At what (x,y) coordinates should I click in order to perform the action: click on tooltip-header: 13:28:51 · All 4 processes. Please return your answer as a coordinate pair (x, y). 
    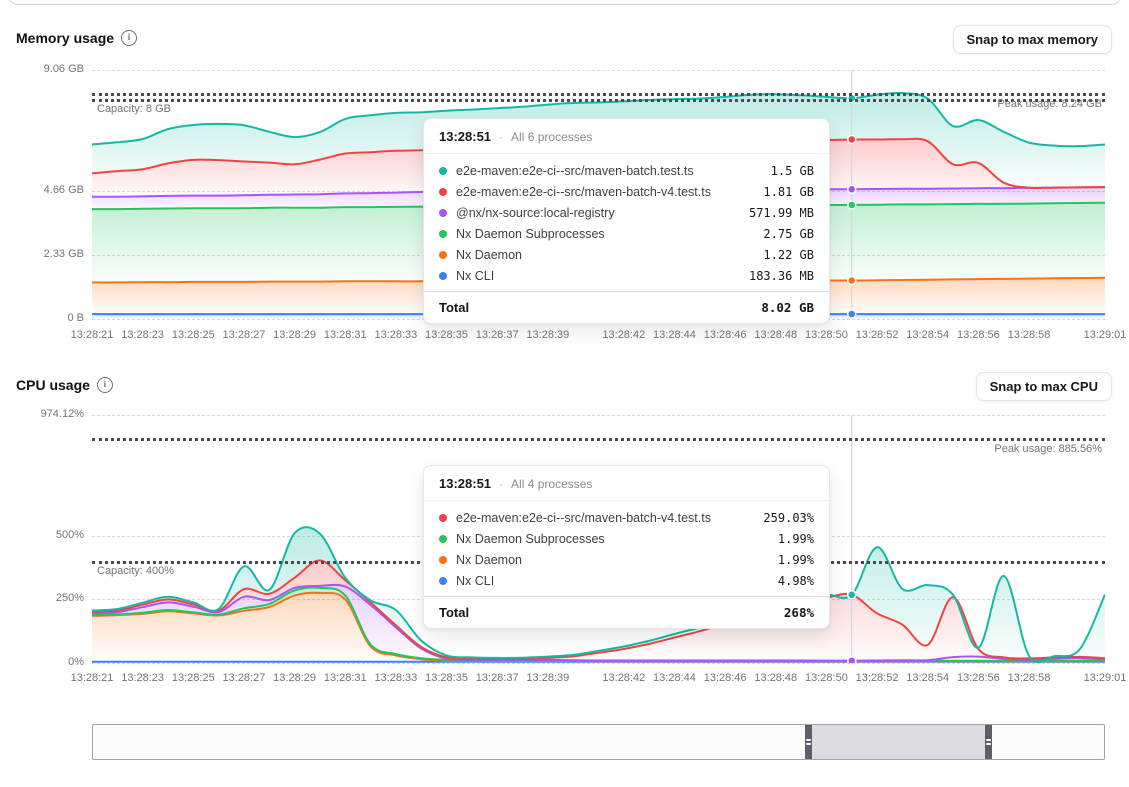
    Looking at the image, I should click on (626, 483).